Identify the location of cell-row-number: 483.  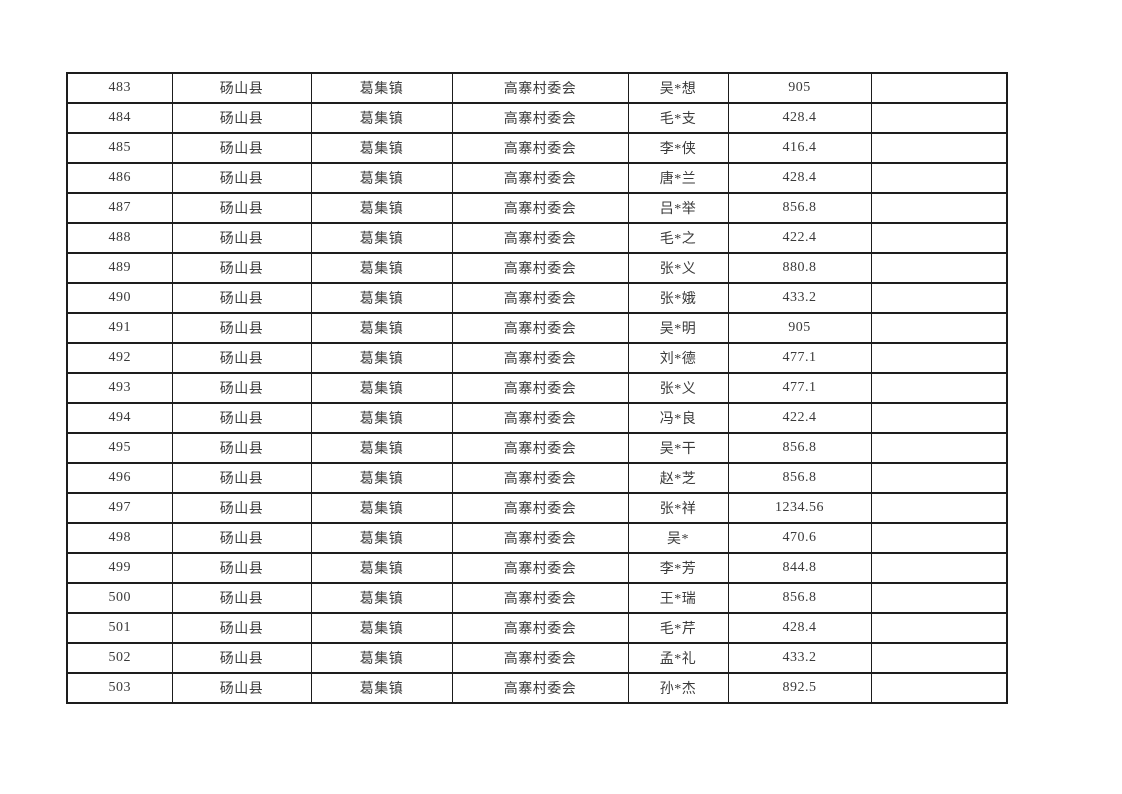
(119, 88).